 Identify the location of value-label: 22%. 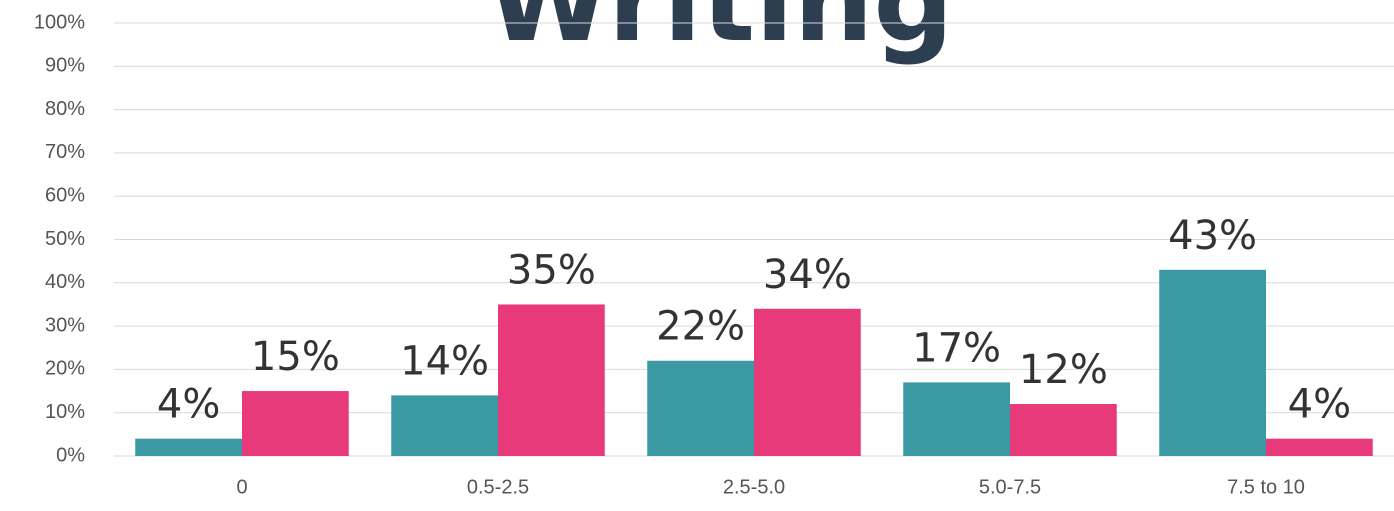
(700, 327).